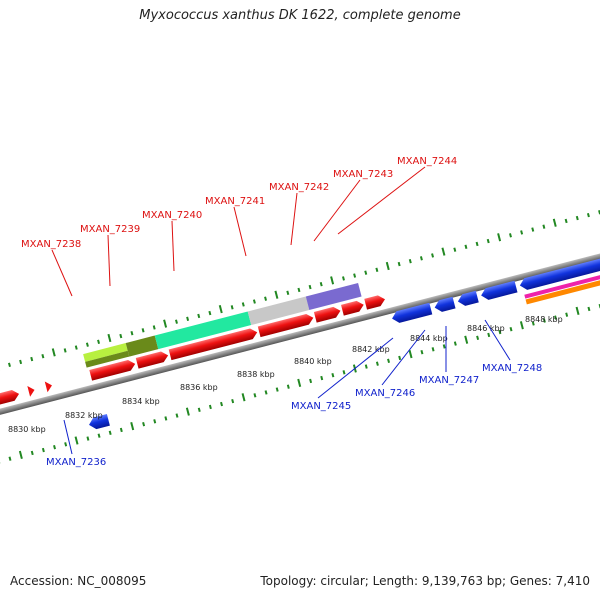 This screenshot has width=600, height=600. I want to click on scale-label-8848: 8848 kbp, so click(544, 319).